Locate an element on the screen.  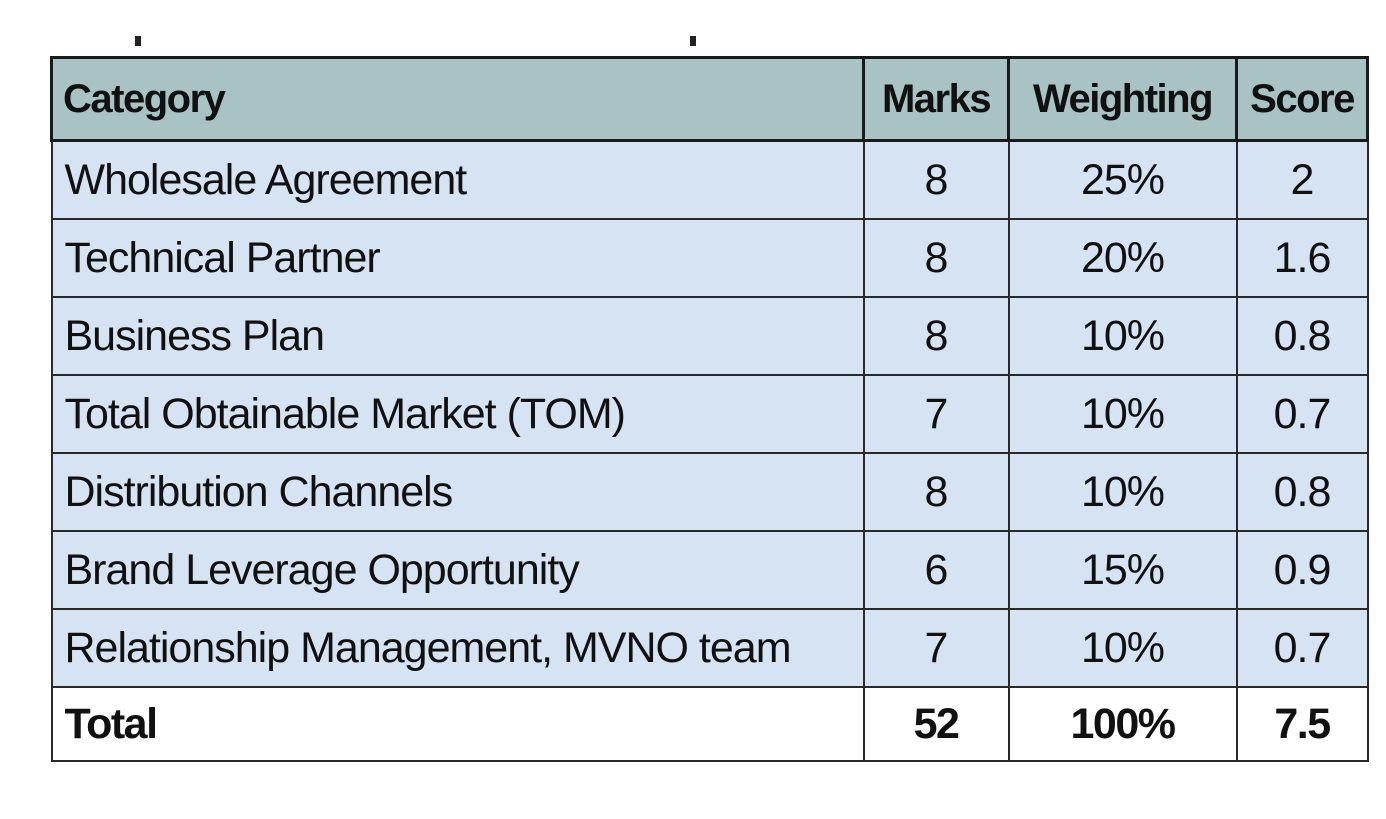
weighting-cell: 15% is located at coordinates (1122, 570).